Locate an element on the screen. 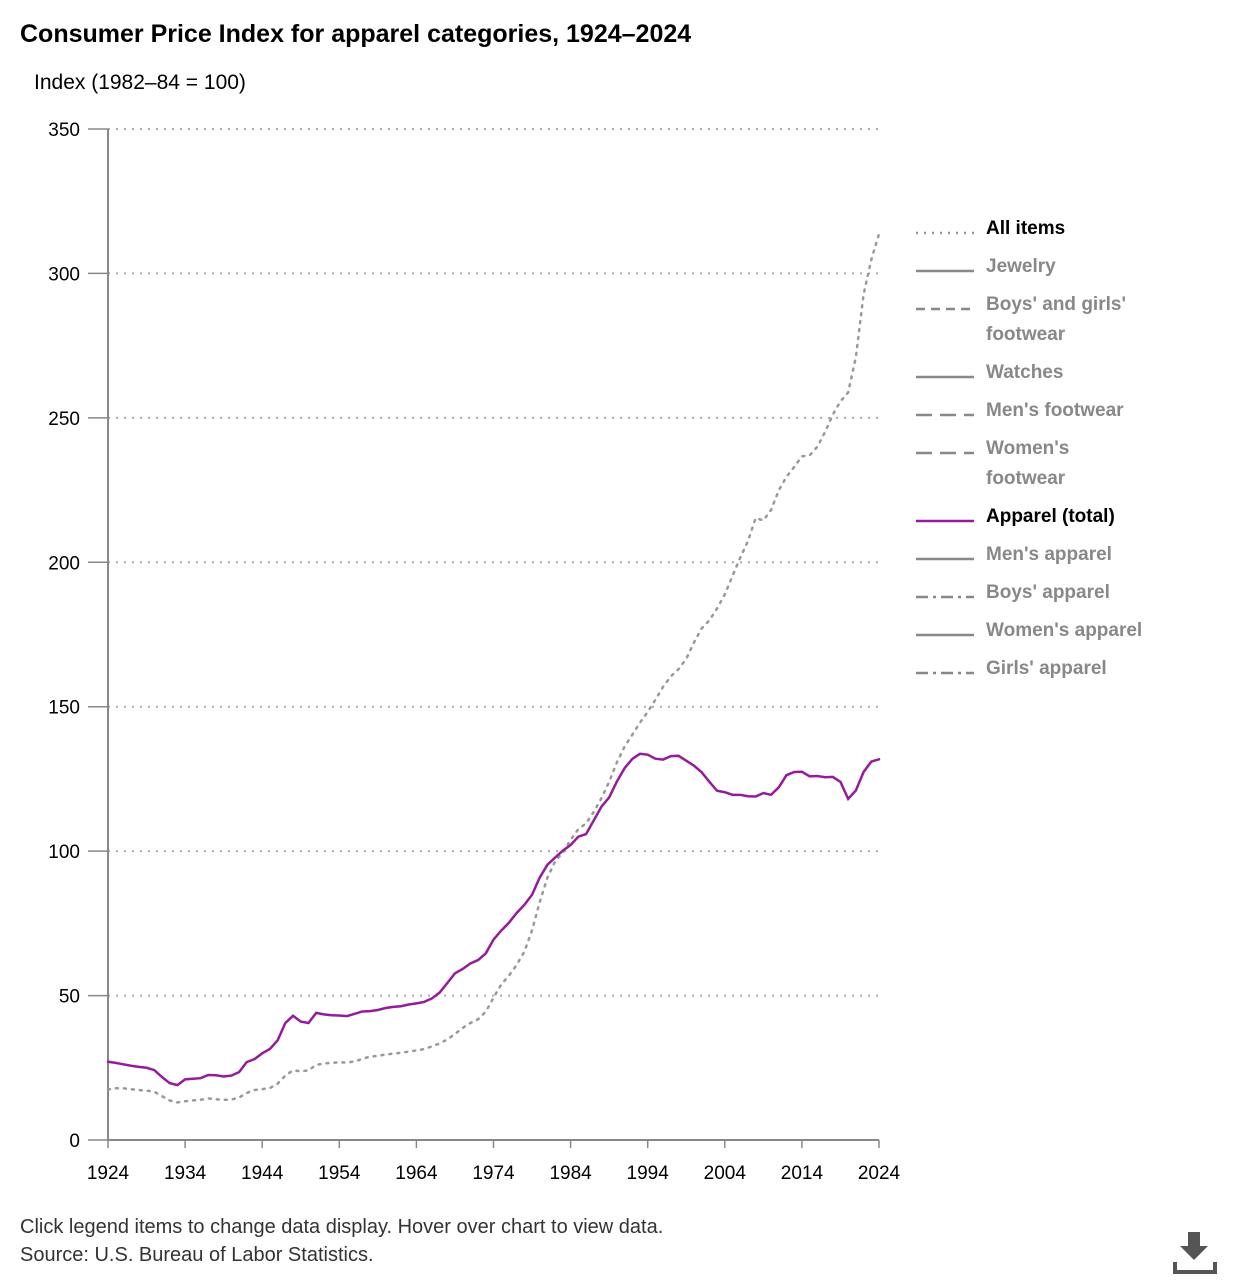  y-tick-label: 100 is located at coordinates (64, 852).